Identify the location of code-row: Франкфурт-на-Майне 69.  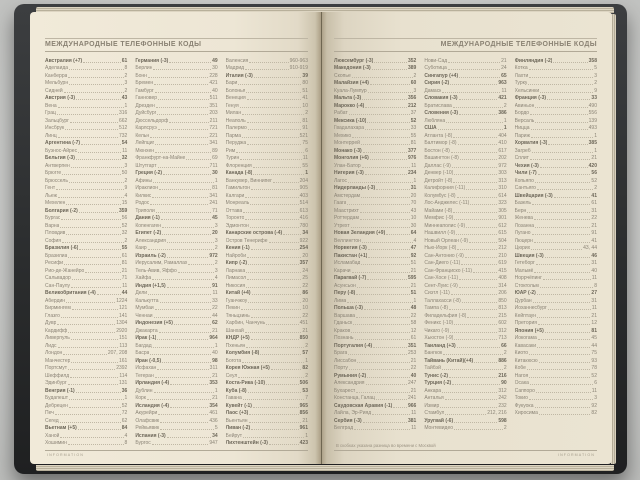
(176, 157).